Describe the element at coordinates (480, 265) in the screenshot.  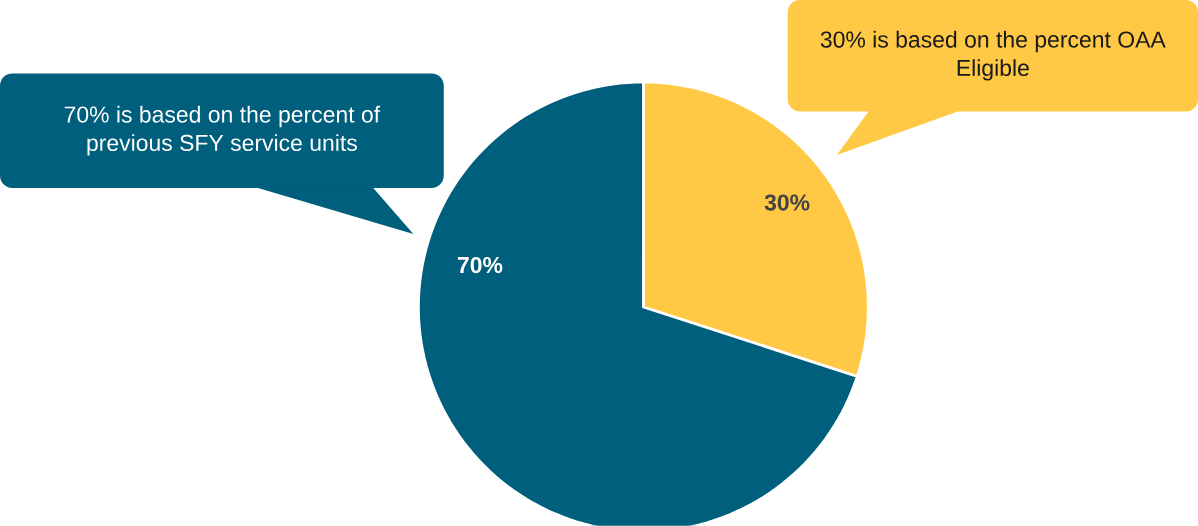
I see `data-label: 70%` at that location.